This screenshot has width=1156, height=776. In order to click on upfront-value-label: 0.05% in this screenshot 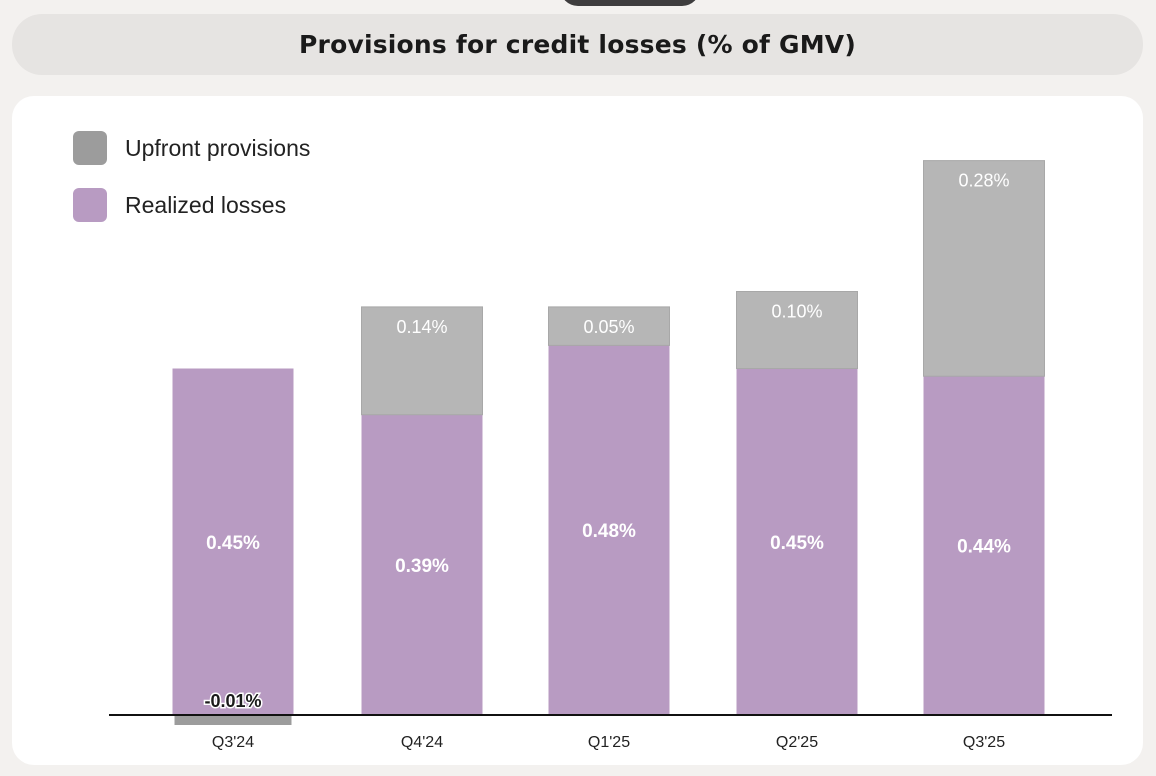, I will do `click(608, 327)`.